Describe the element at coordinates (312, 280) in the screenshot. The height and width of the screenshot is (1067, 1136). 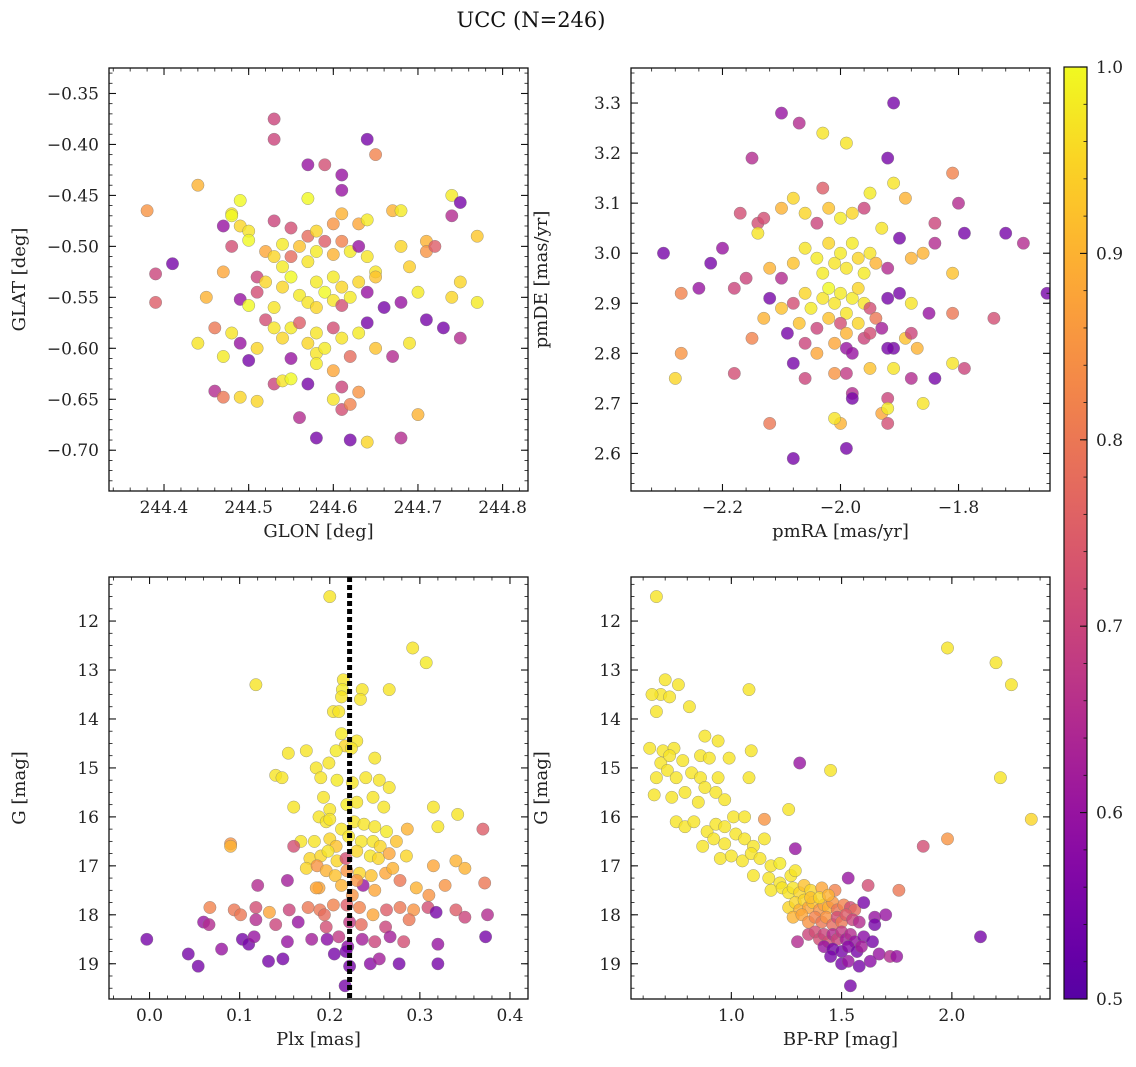
I see `points-layer` at that location.